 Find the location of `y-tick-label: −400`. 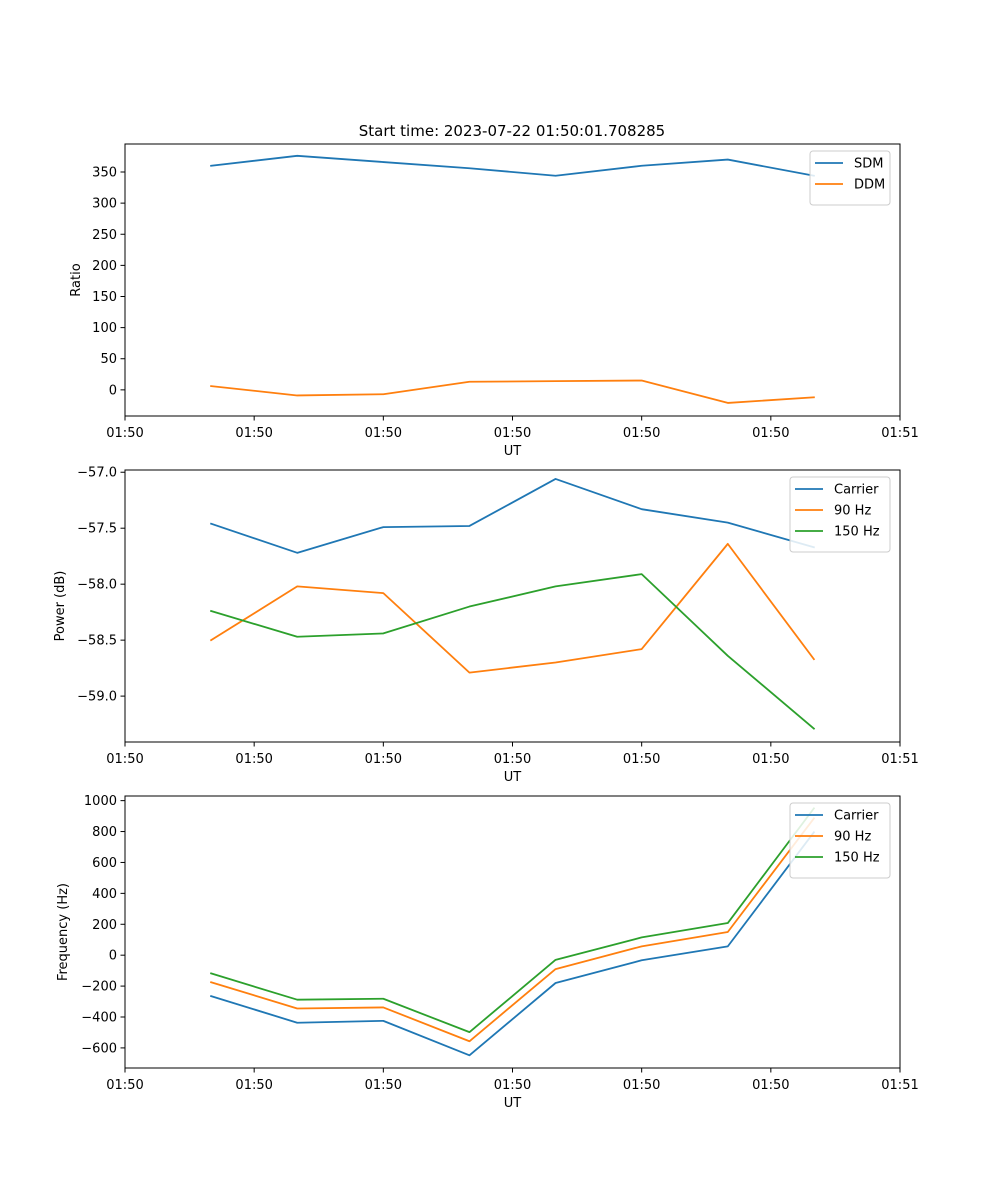

y-tick-label: −400 is located at coordinates (99, 1018).